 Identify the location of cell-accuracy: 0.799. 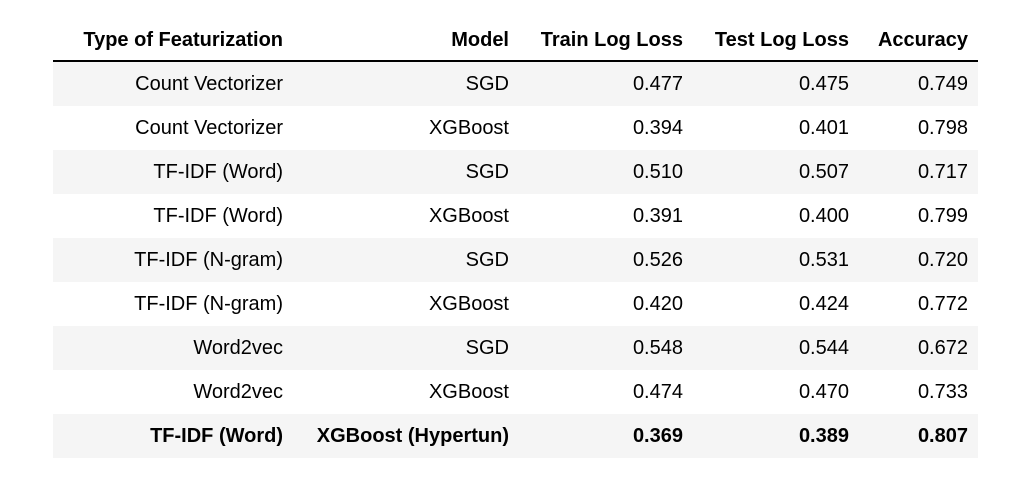
(918, 216).